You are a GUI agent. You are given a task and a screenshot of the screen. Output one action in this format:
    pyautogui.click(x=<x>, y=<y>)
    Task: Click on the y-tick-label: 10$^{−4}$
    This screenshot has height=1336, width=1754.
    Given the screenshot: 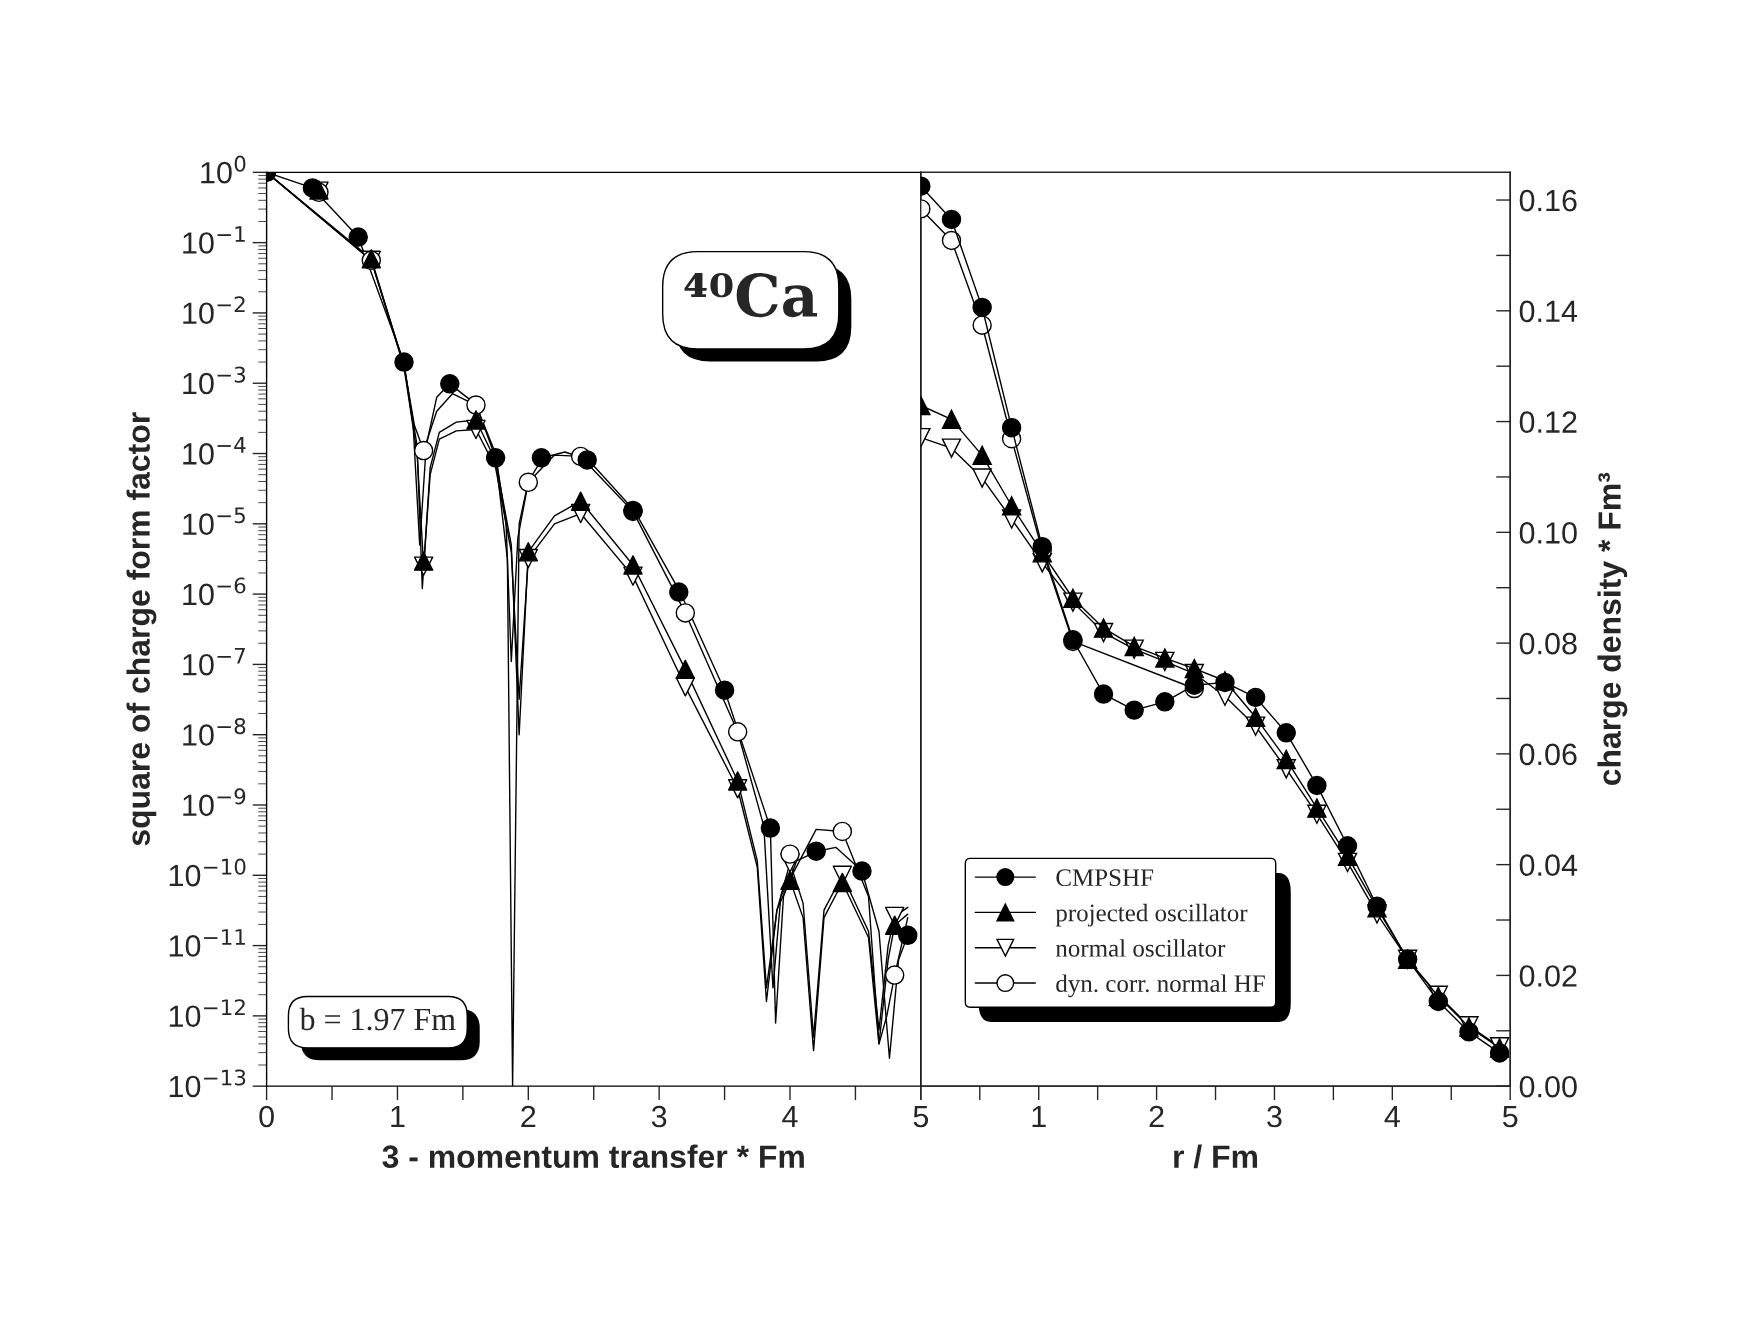 What is the action you would take?
    pyautogui.click(x=214, y=451)
    